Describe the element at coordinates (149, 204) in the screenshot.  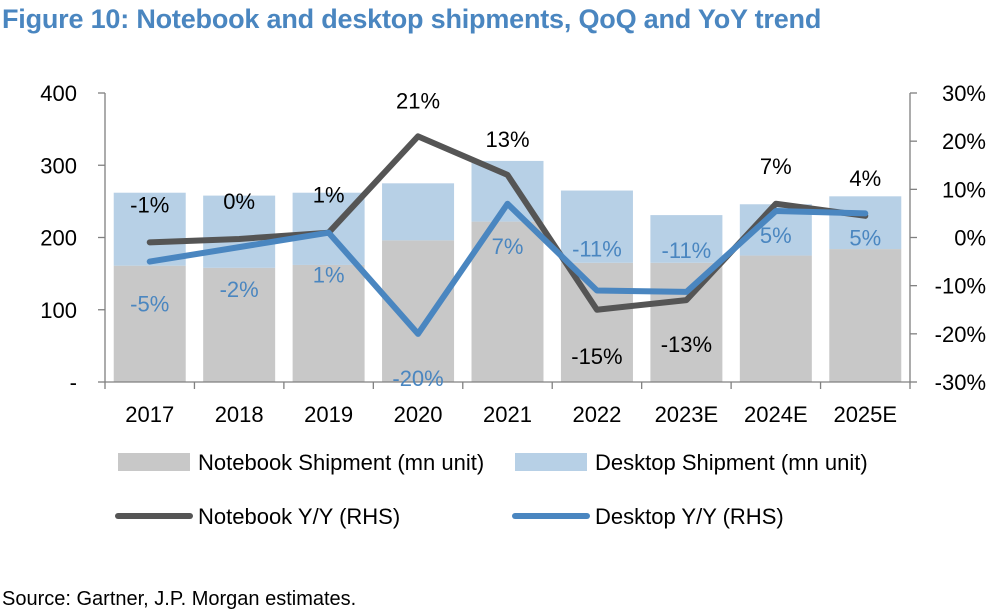
I see `notebook-yoy-label: -1%` at that location.